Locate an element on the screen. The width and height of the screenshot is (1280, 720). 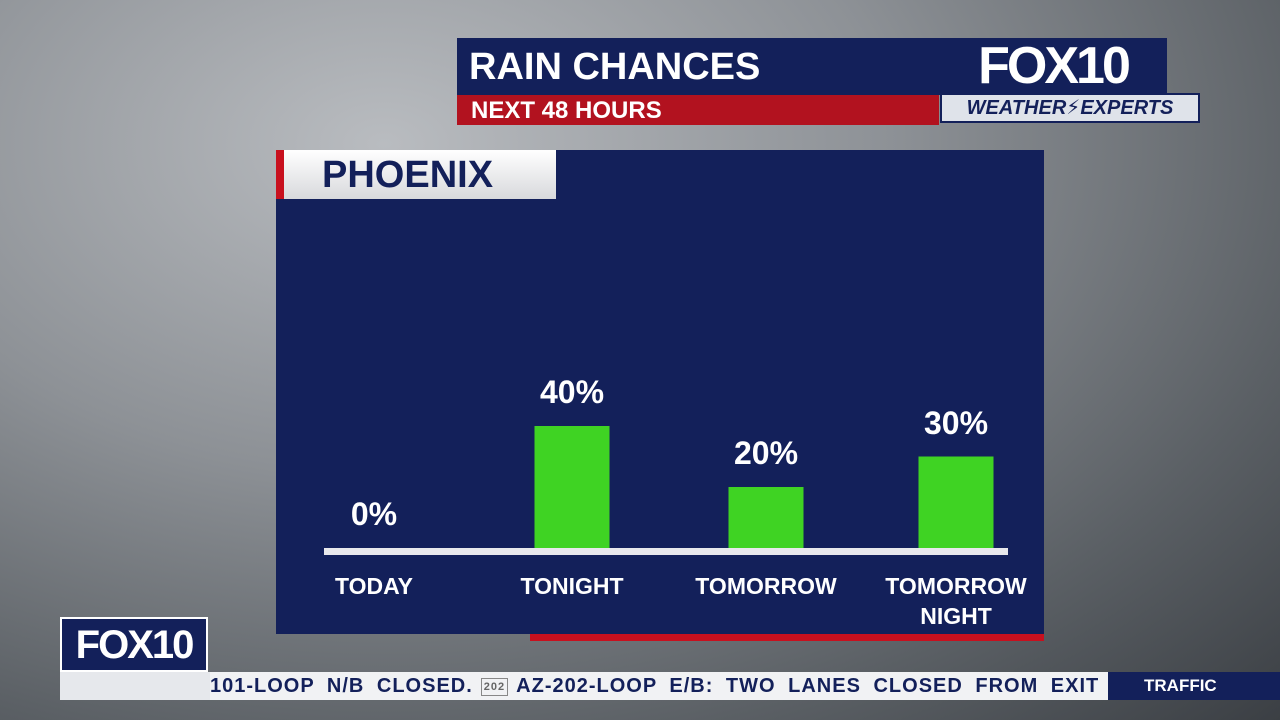
header-subtitle: NEXT 48 HOURS is located at coordinates (698, 110).